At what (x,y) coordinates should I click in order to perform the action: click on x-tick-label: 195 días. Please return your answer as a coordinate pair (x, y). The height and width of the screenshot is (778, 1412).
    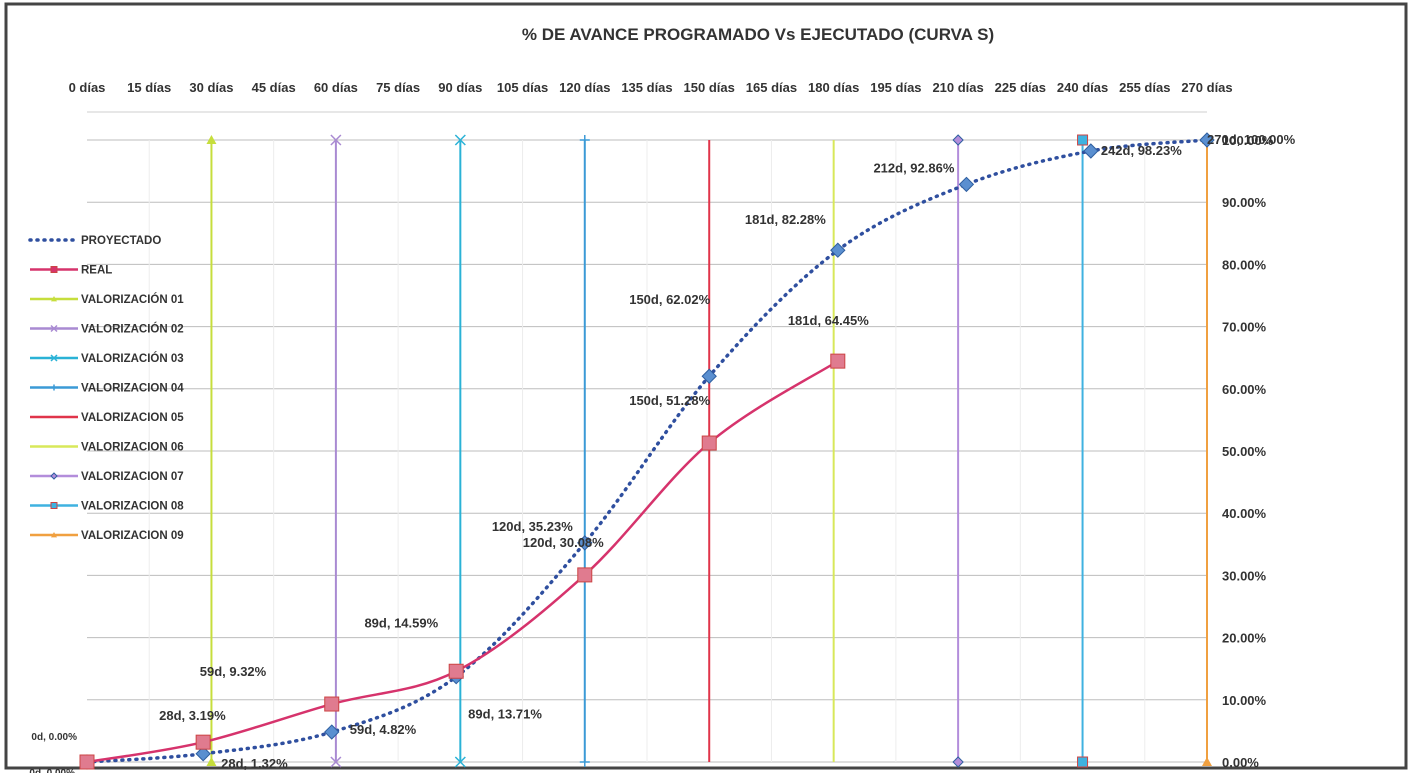
    Looking at the image, I should click on (895, 87).